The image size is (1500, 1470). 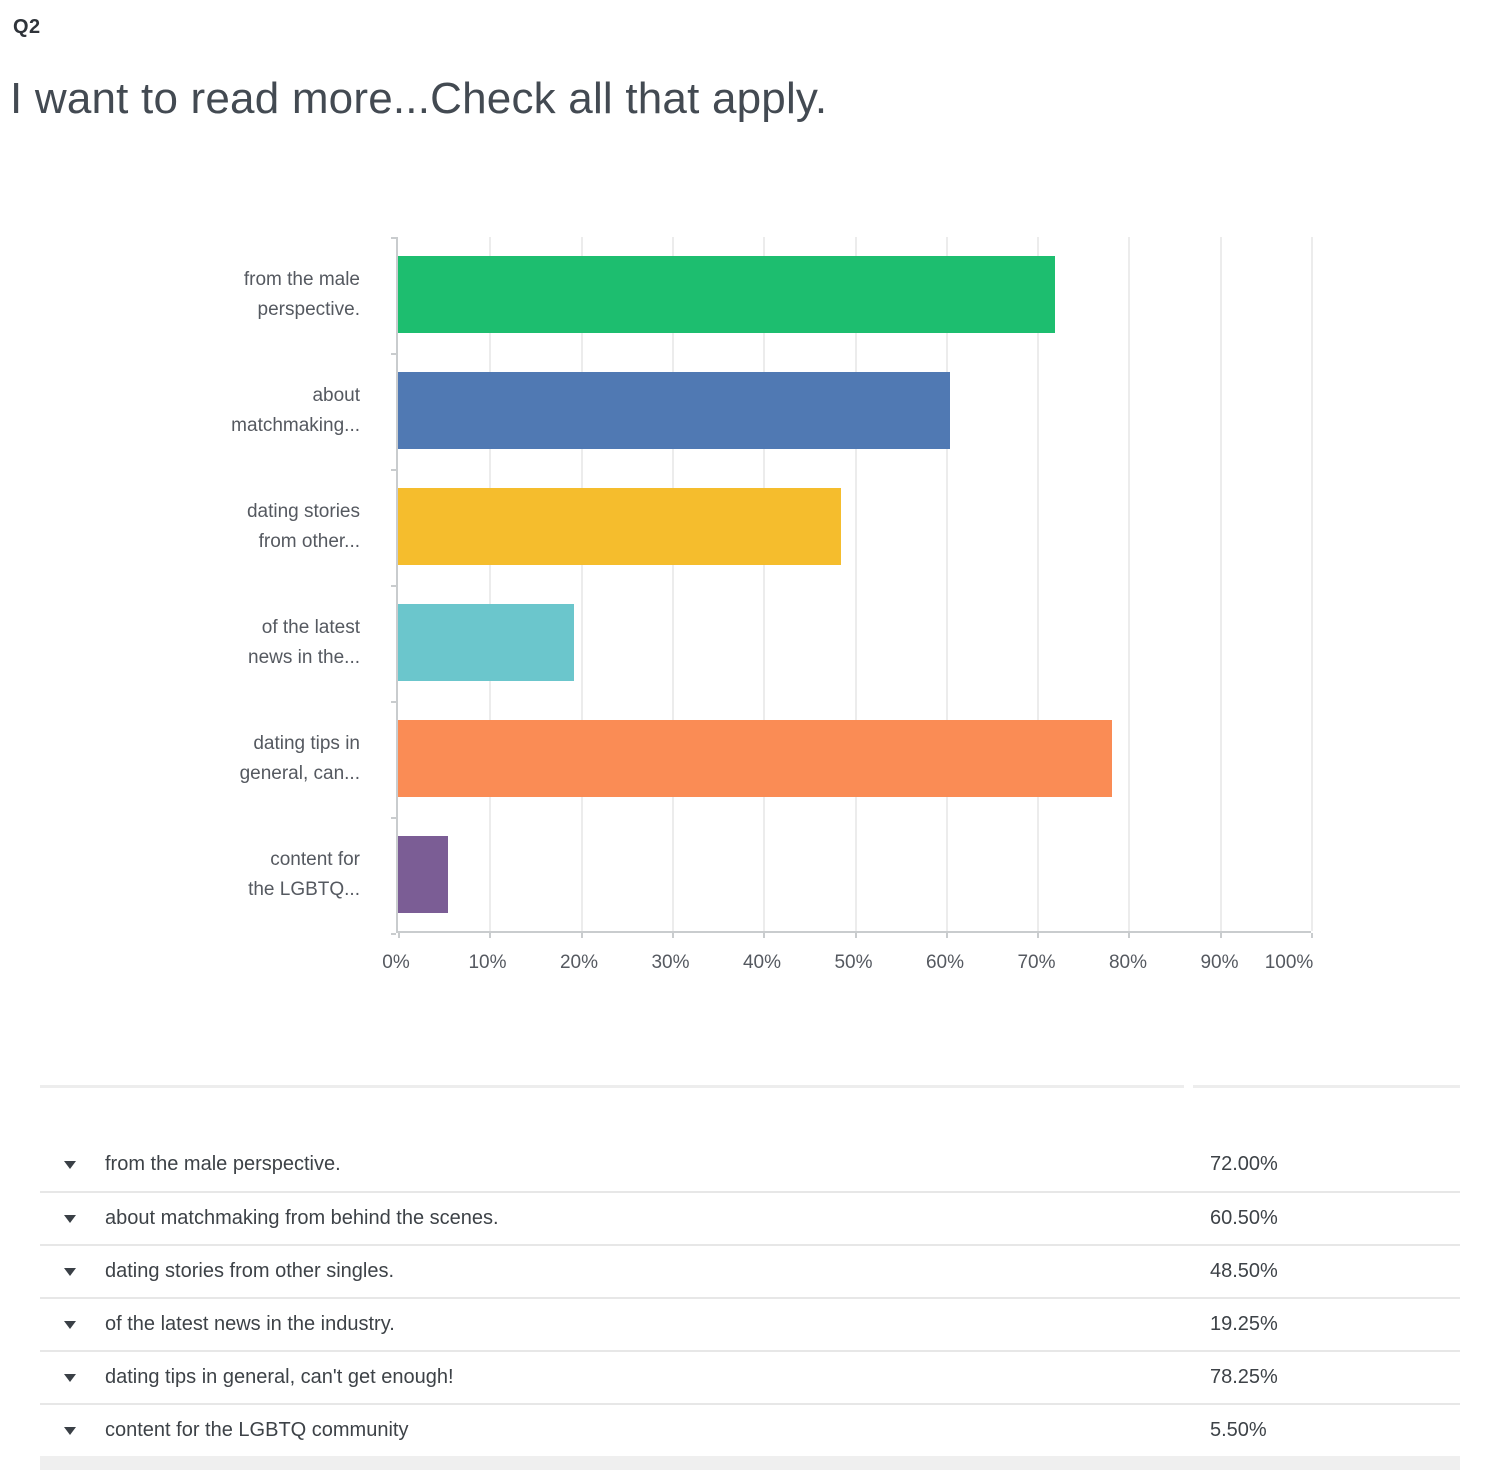 What do you see at coordinates (1244, 1377) in the screenshot?
I see `response-percentage: 78.25%` at bounding box center [1244, 1377].